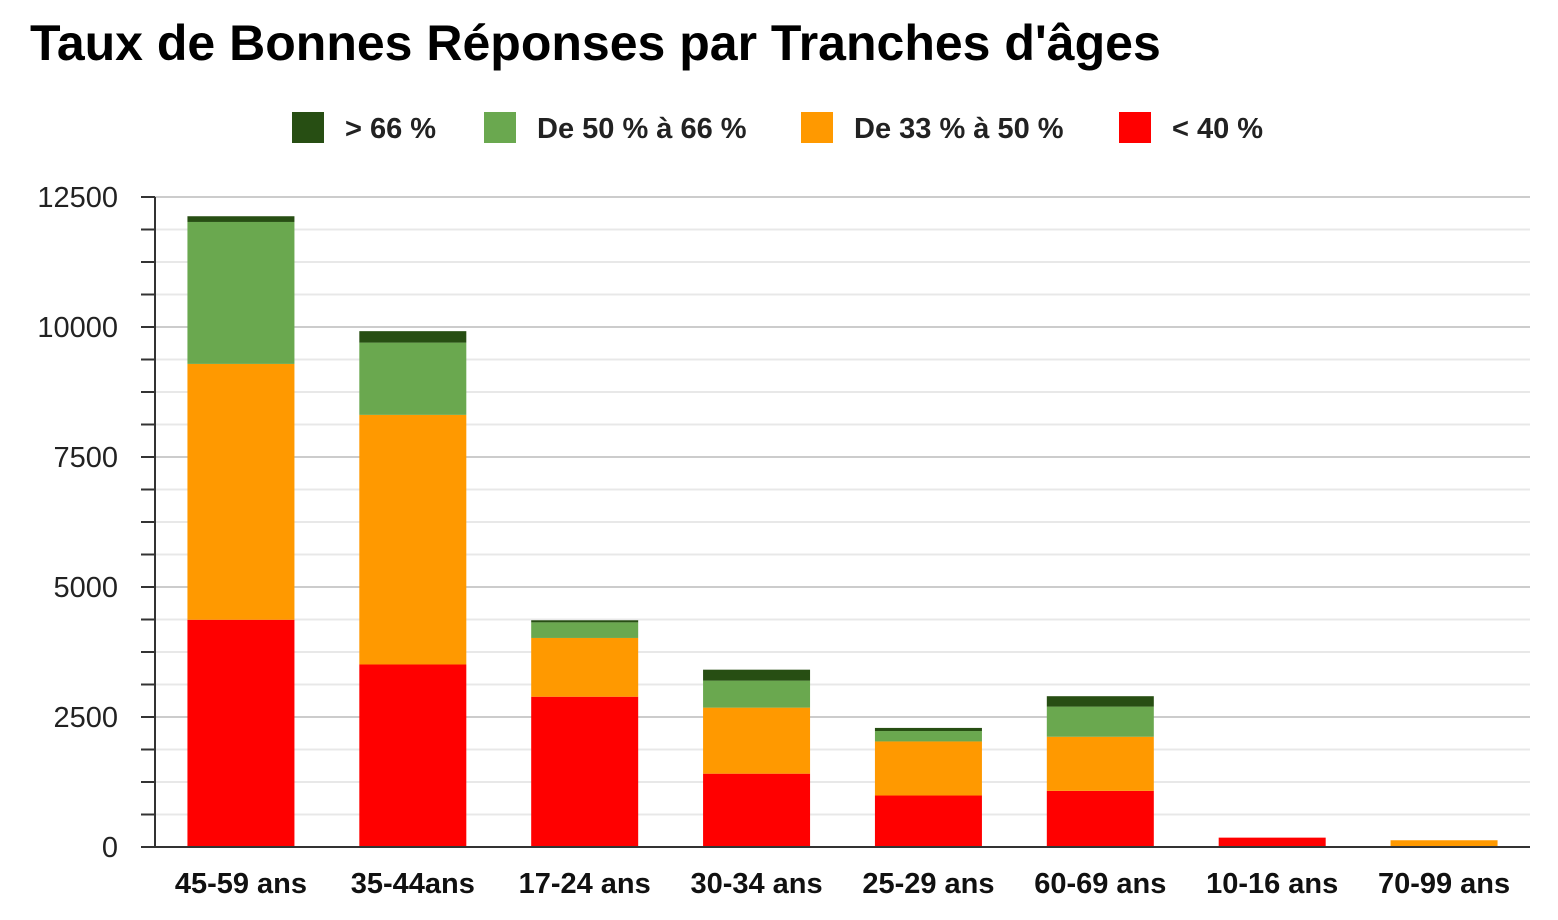  I want to click on x-tick-label: 17-24 ans, so click(585, 884).